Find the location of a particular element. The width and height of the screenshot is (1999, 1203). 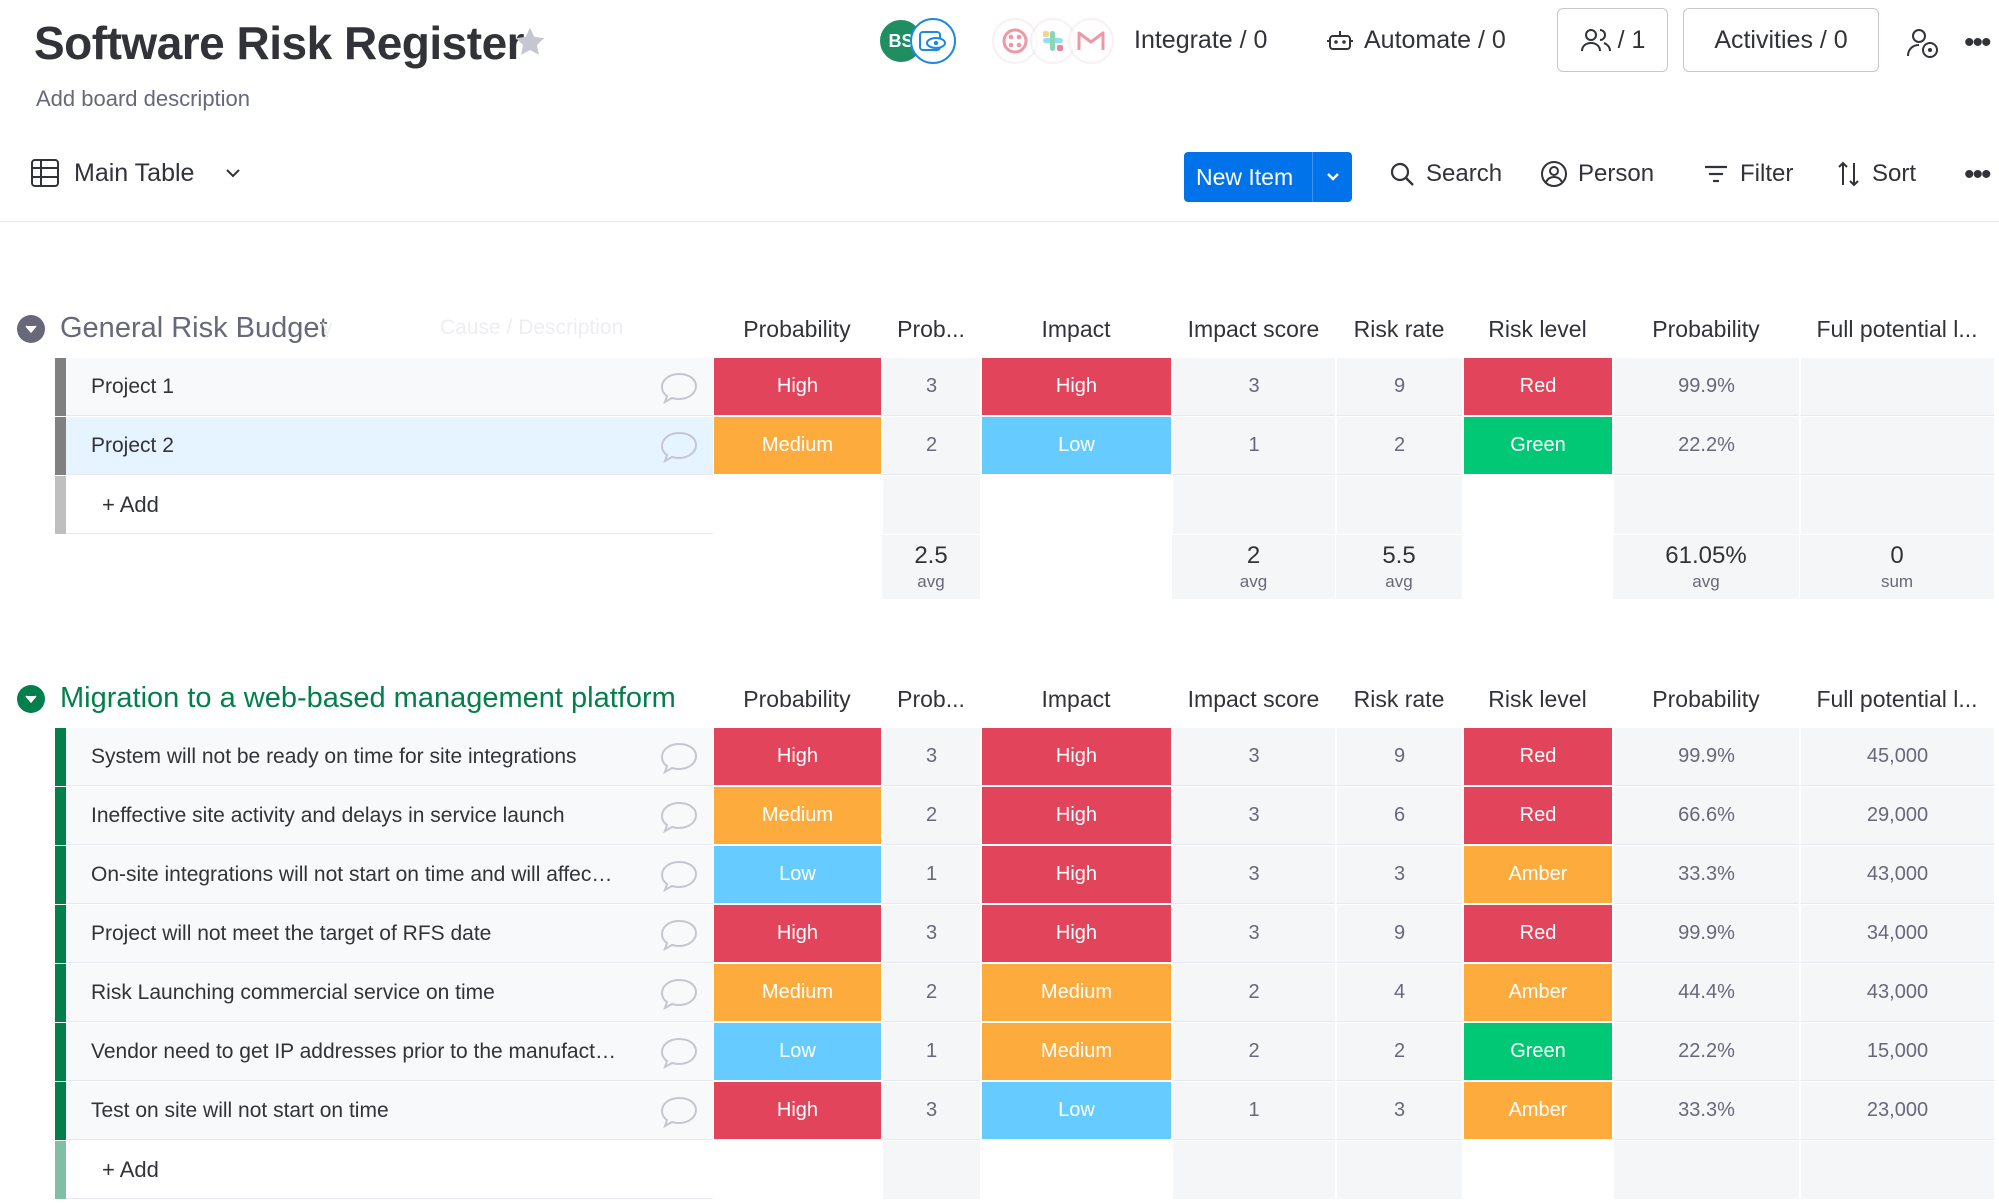

integrate-button: Integrate / 0 is located at coordinates (1200, 40).